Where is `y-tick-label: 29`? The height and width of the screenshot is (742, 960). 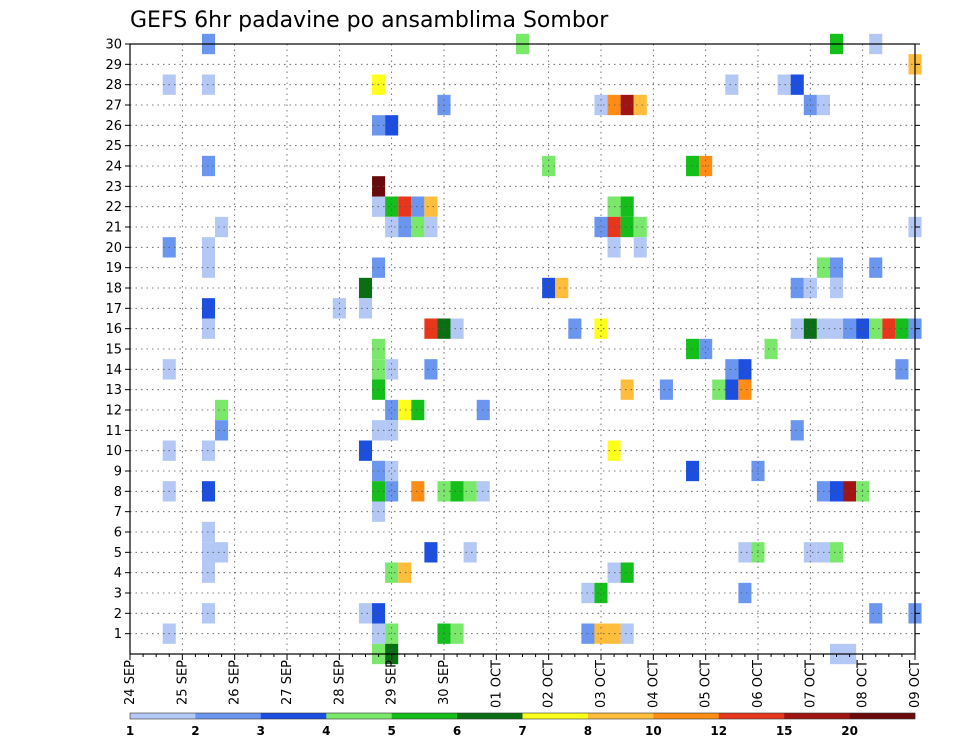 y-tick-label: 29 is located at coordinates (113, 65).